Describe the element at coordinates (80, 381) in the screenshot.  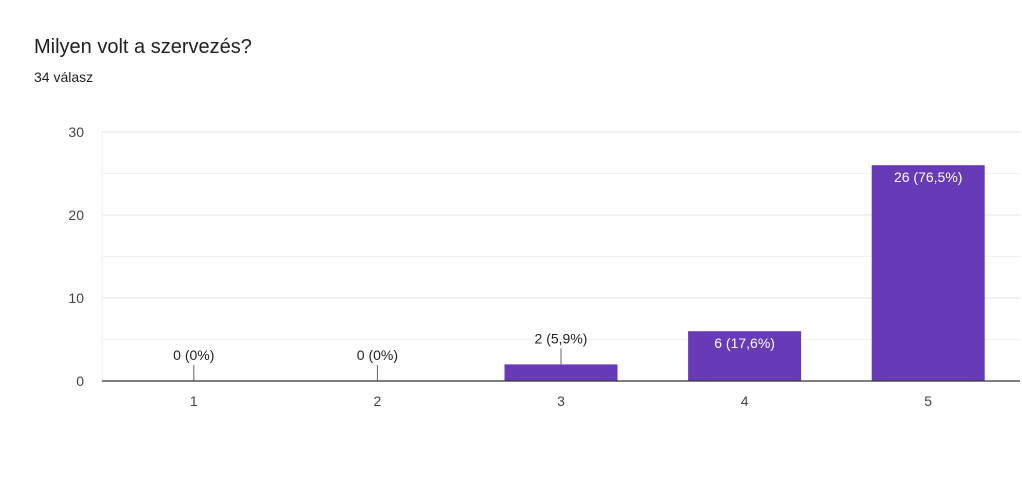
I see `y-tick-label: 0` at that location.